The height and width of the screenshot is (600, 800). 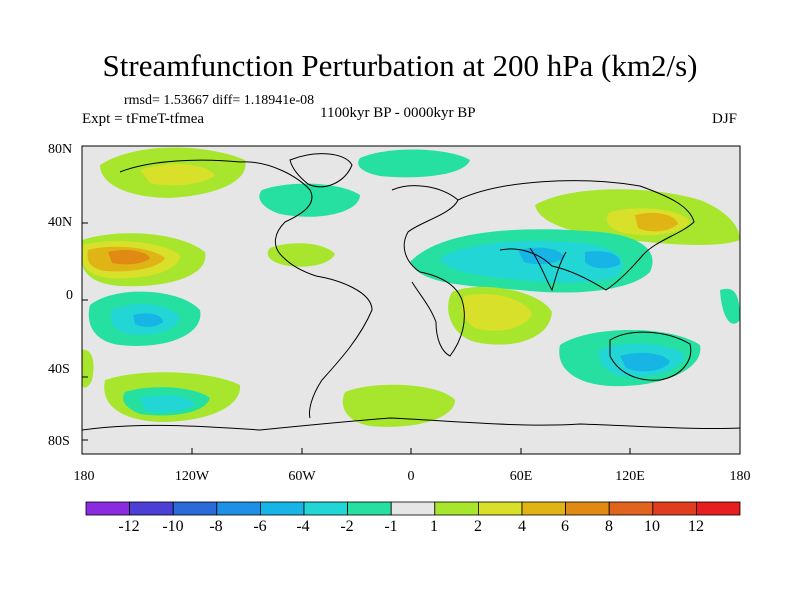 I want to click on ytick-label-40n: 40N, so click(x=60, y=222).